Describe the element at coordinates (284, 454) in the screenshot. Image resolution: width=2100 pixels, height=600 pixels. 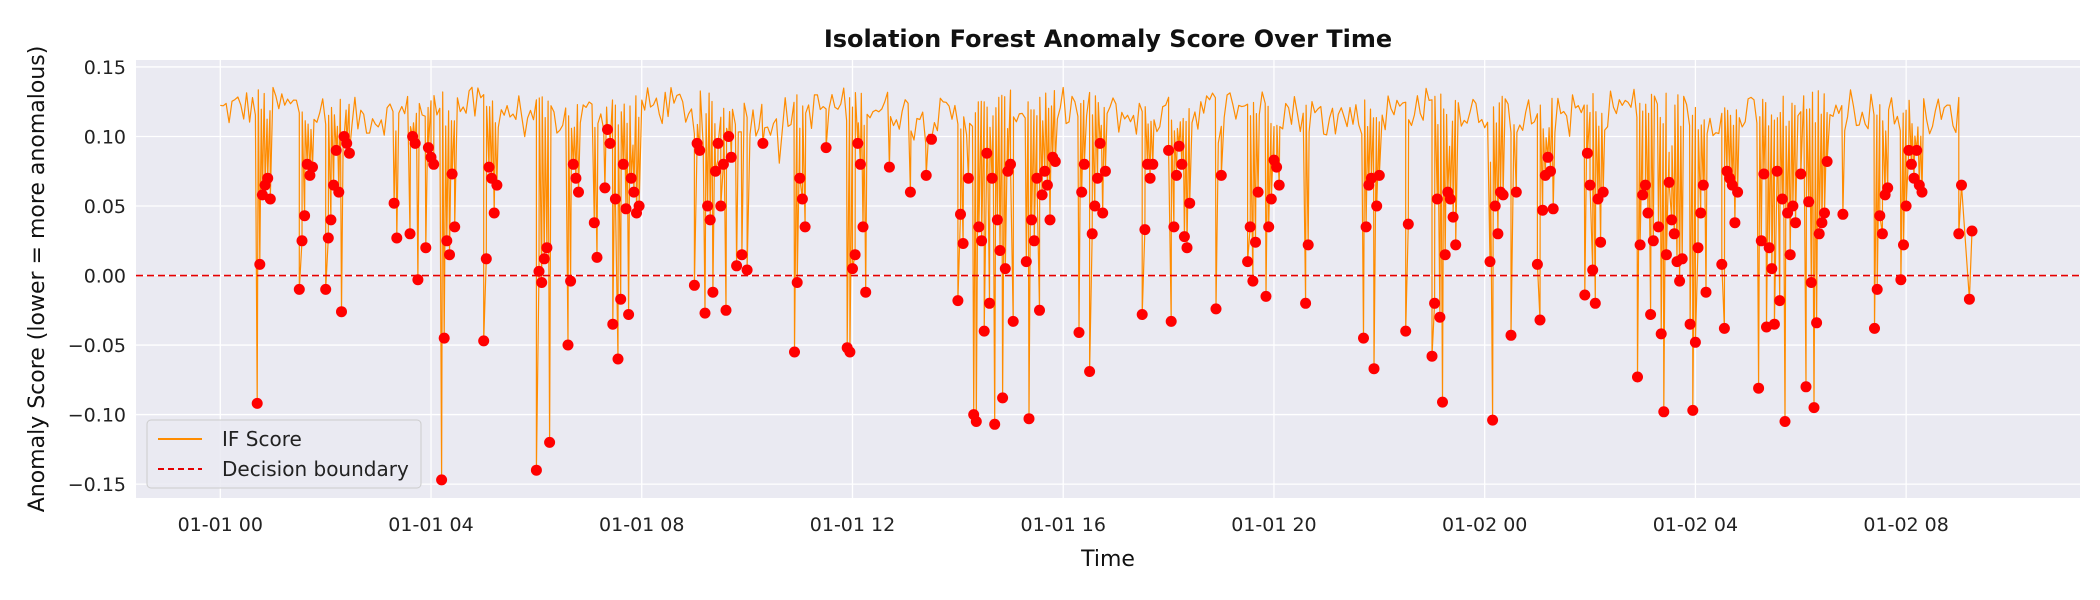
I see `legend-box` at that location.